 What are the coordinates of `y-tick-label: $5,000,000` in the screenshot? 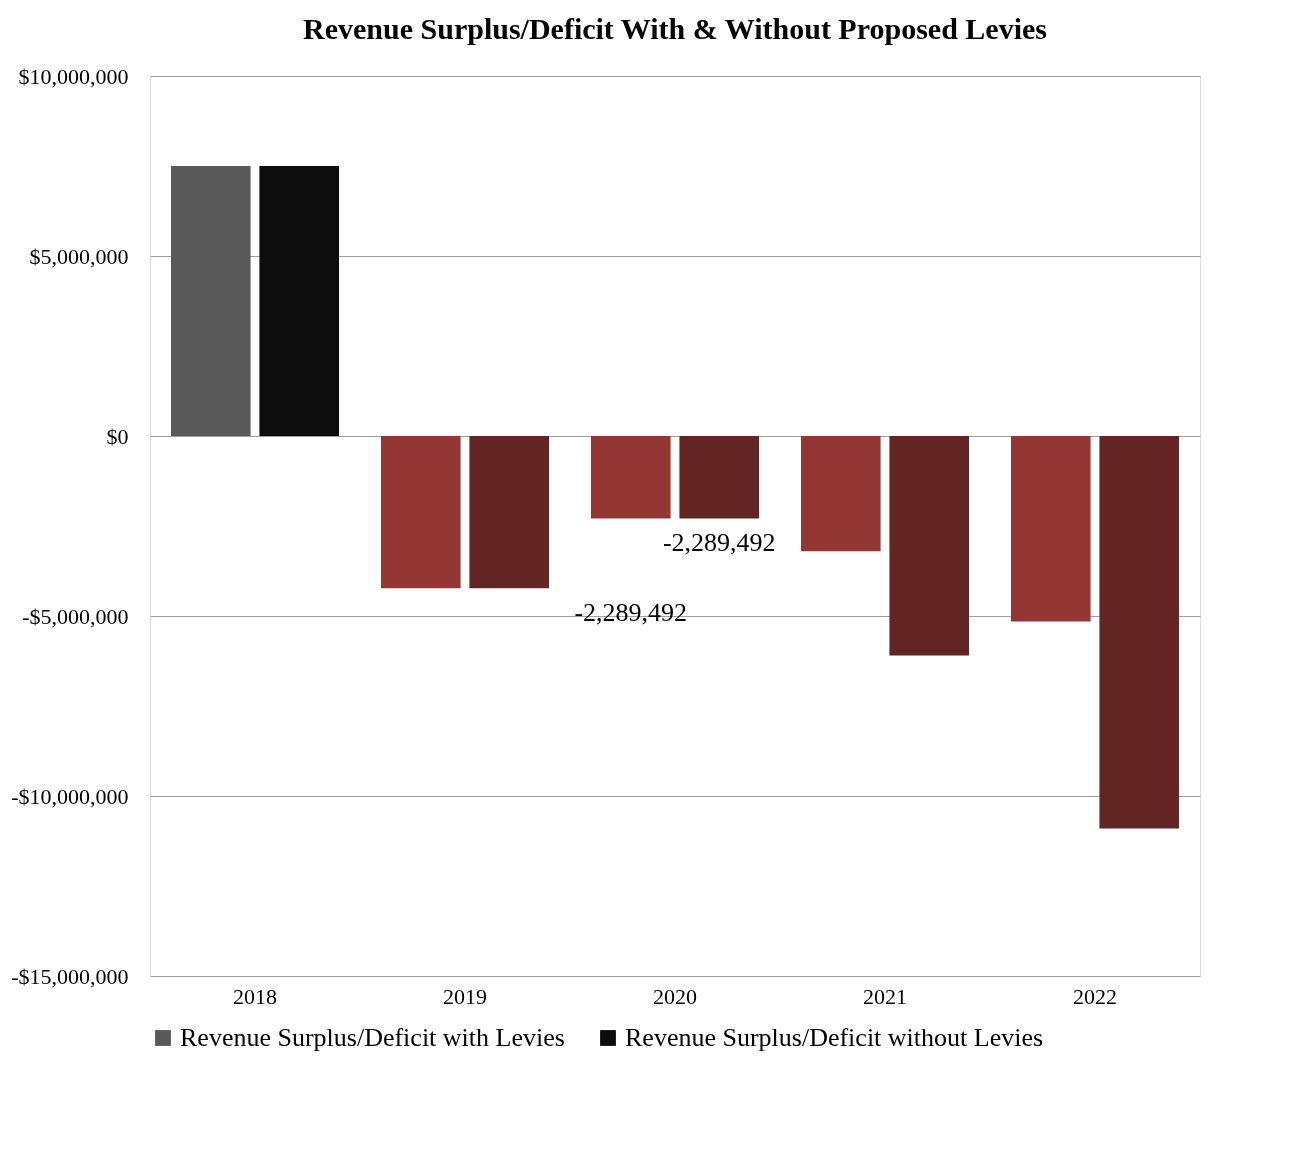 It's located at (79, 256).